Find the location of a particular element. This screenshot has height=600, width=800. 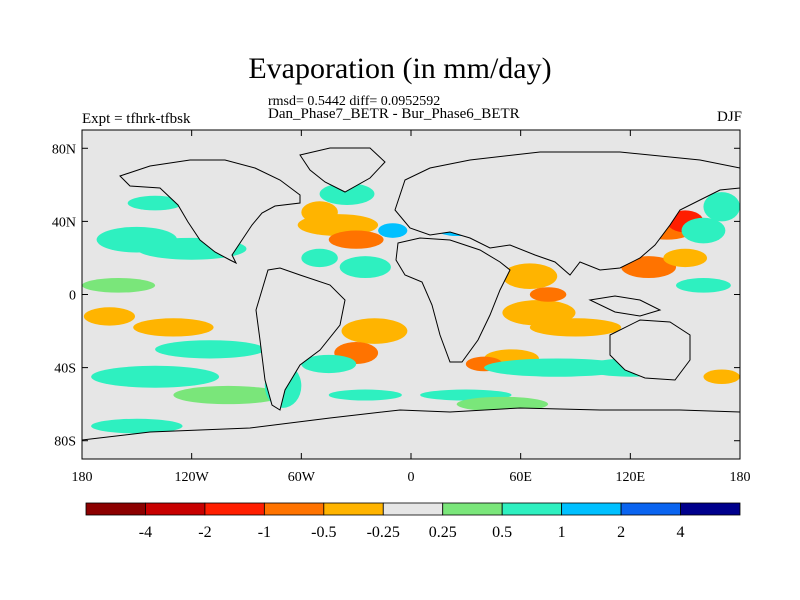

australia is located at coordinates (650, 350).